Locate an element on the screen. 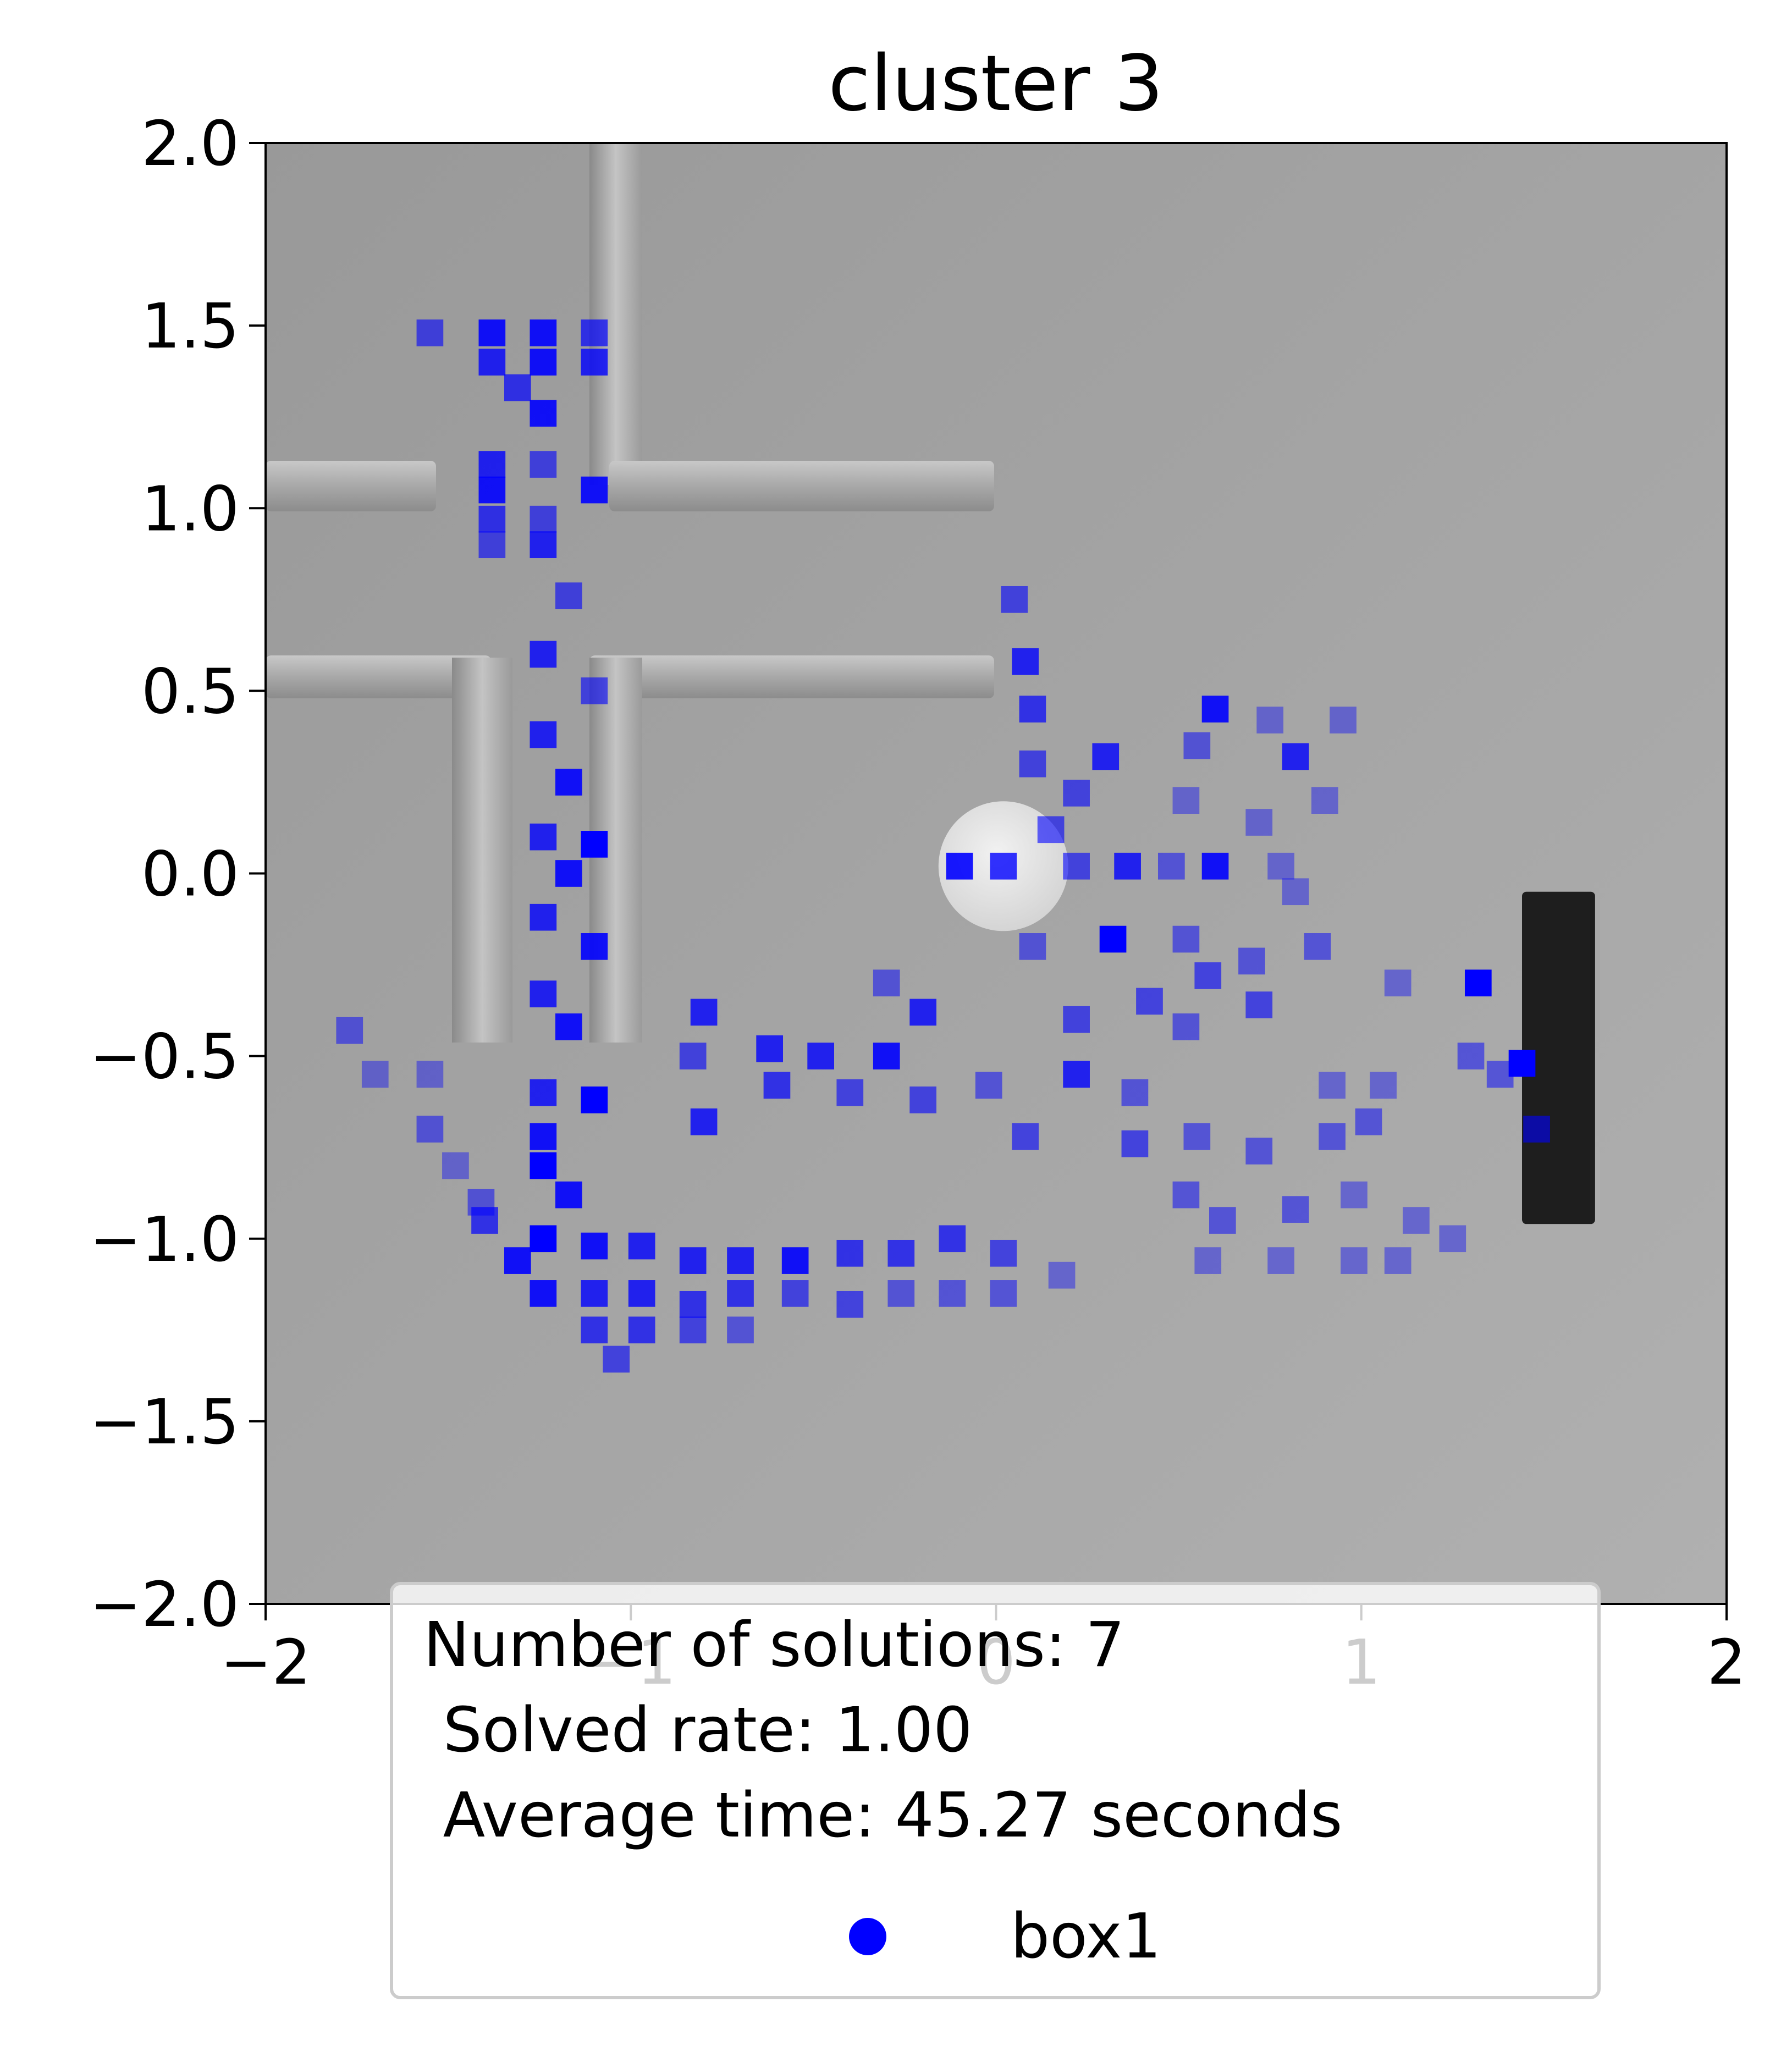 This screenshot has width=1792, height=2046. legend-marker is located at coordinates (867, 1936).